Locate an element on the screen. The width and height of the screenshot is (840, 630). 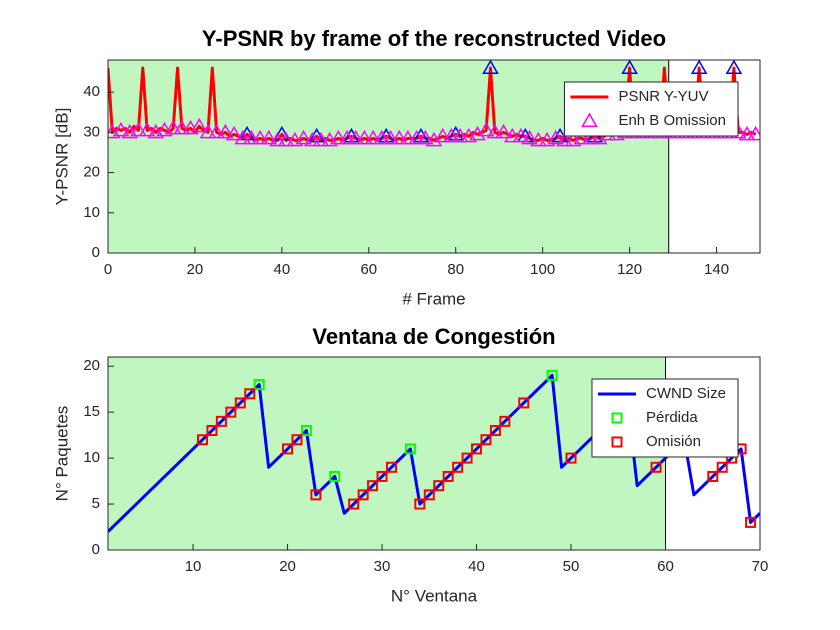
chart-title: Ventana de Congestión is located at coordinates (433, 336).